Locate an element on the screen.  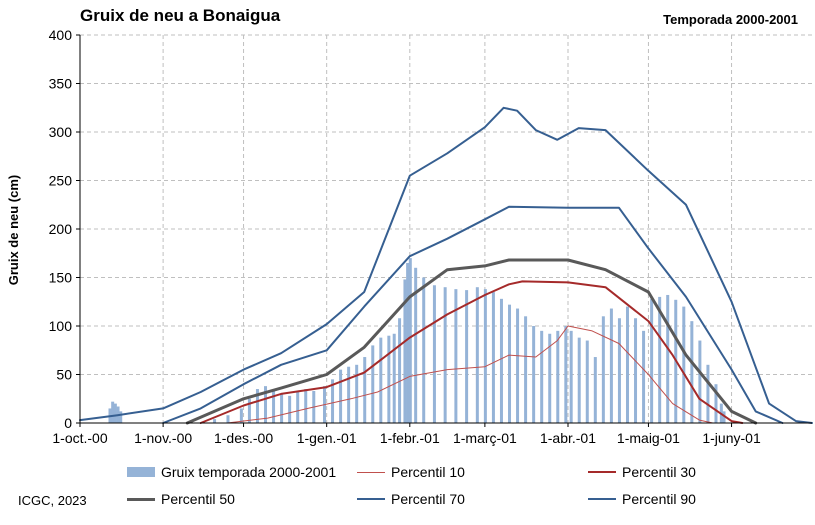
legend-bar-swatch is located at coordinates (141, 472).